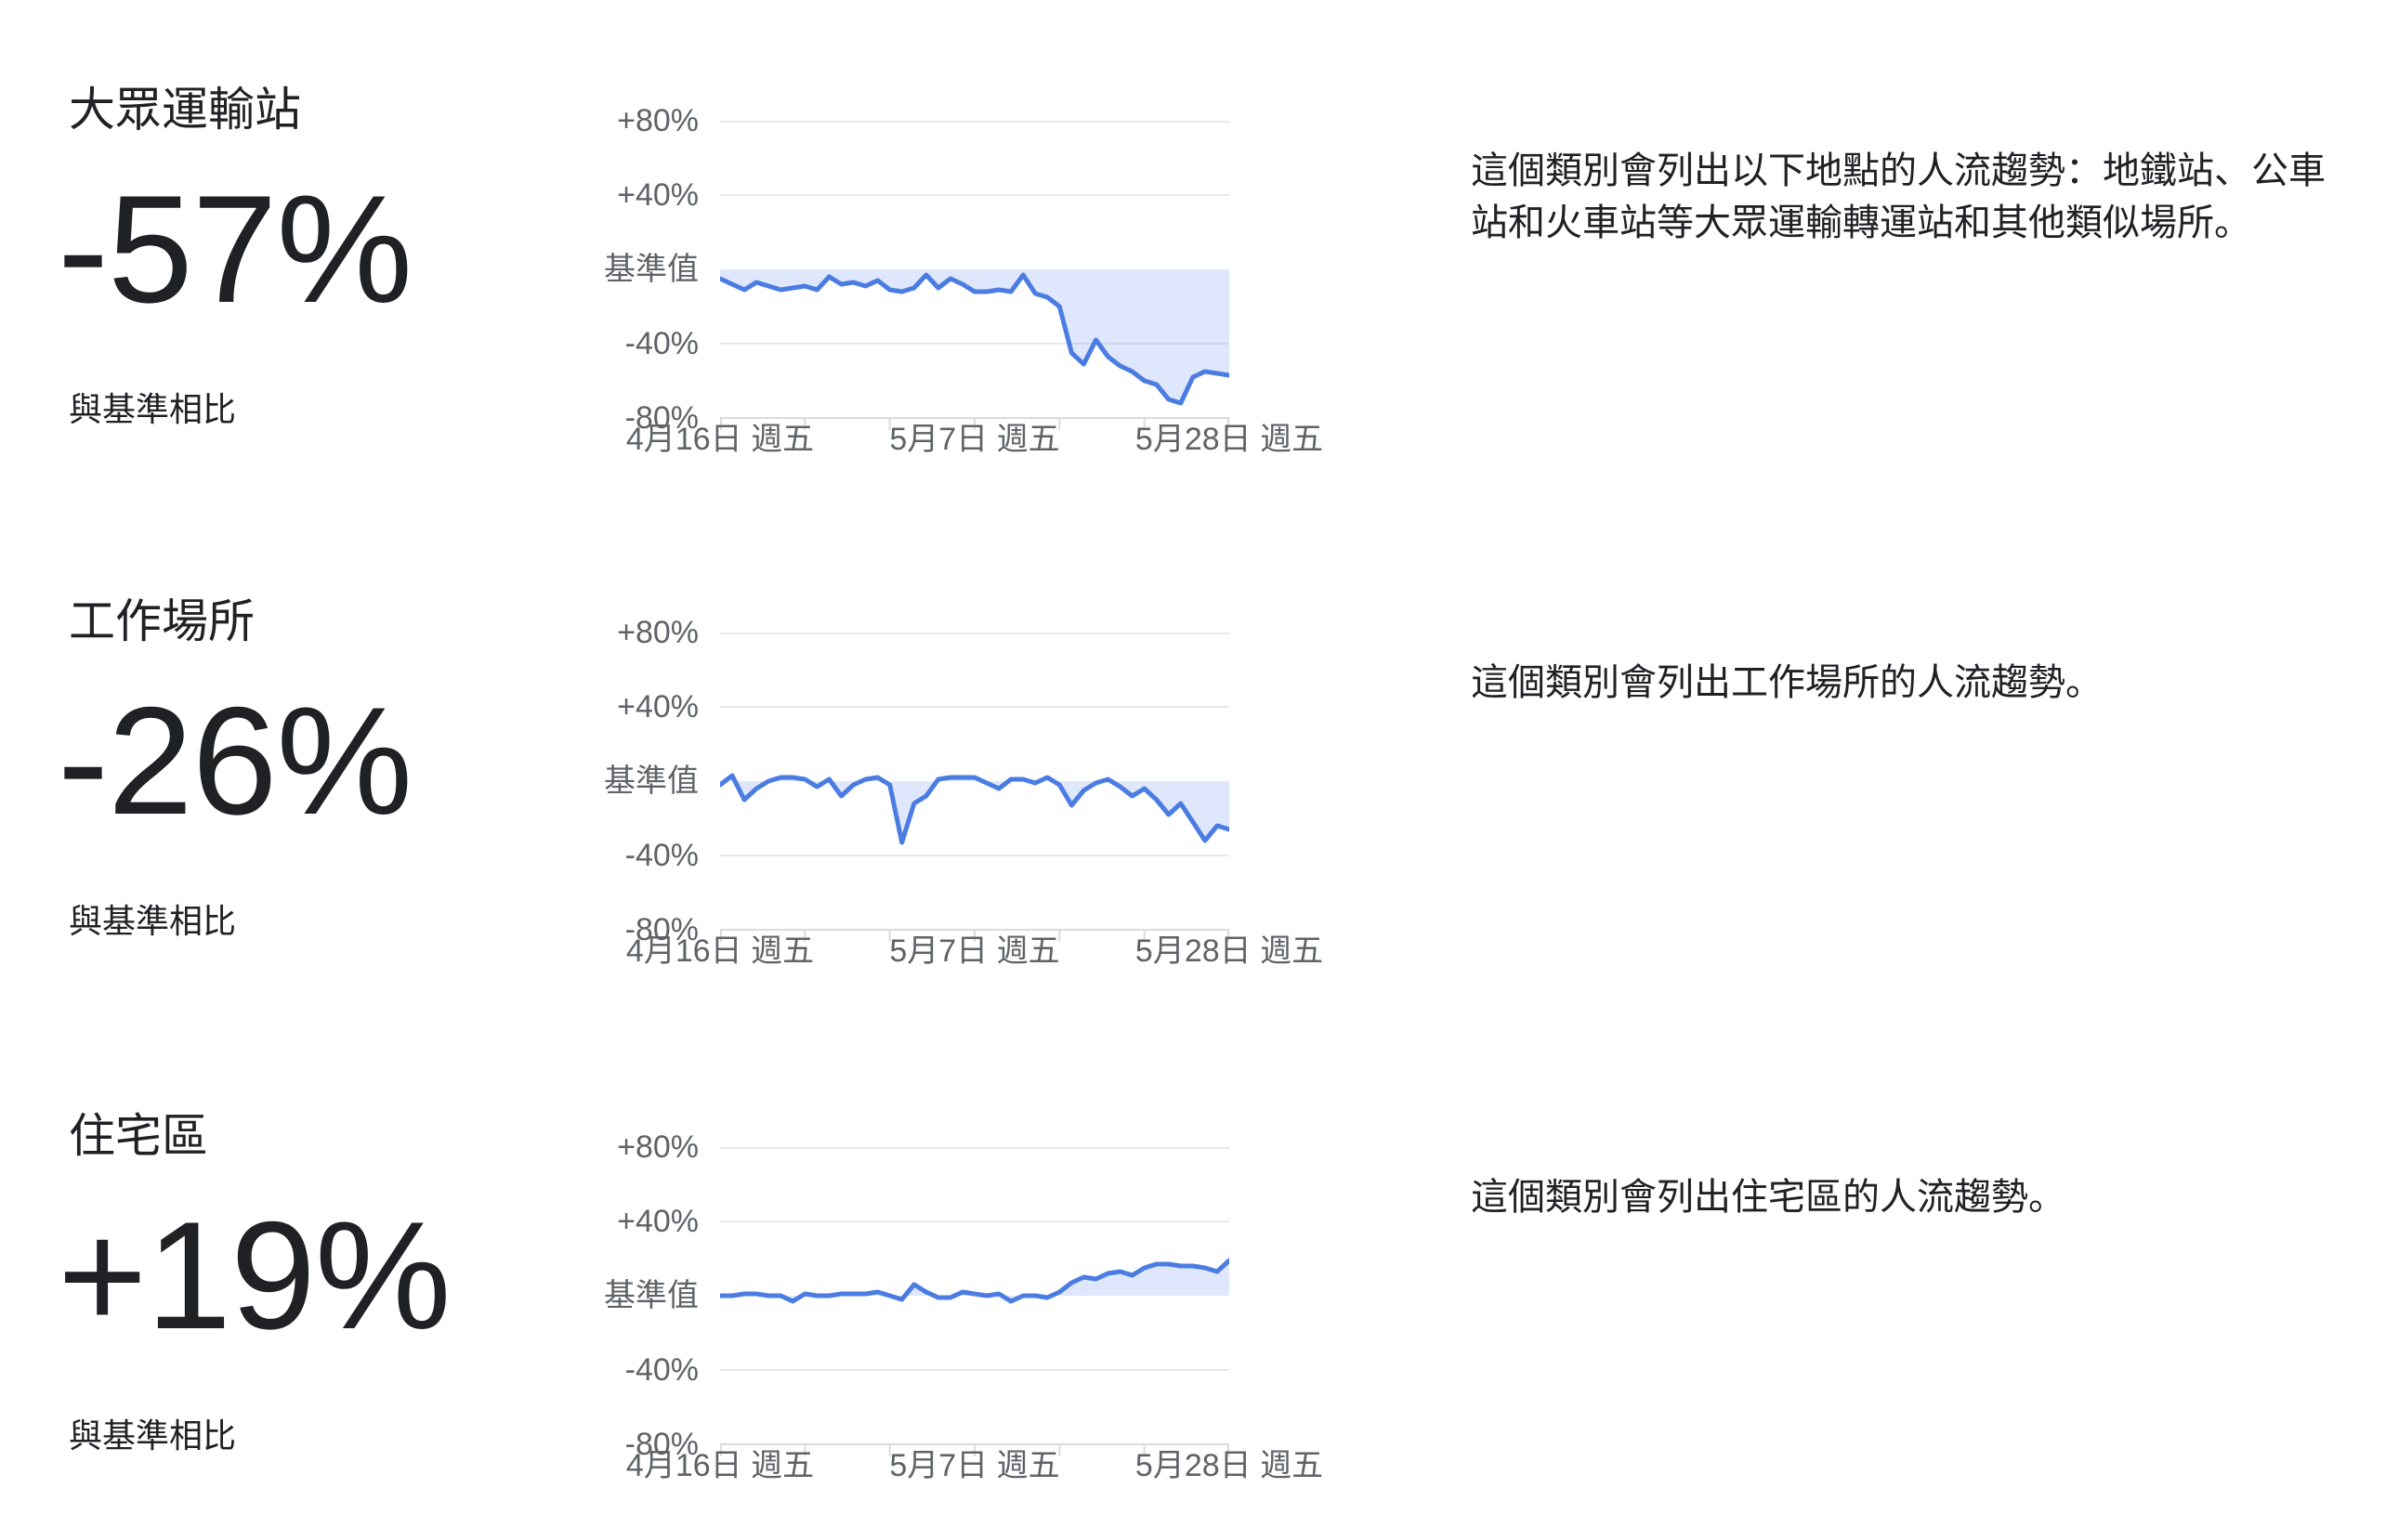 The width and height of the screenshot is (2399, 1540). I want to click on section-title: 工作場所, so click(162, 620).